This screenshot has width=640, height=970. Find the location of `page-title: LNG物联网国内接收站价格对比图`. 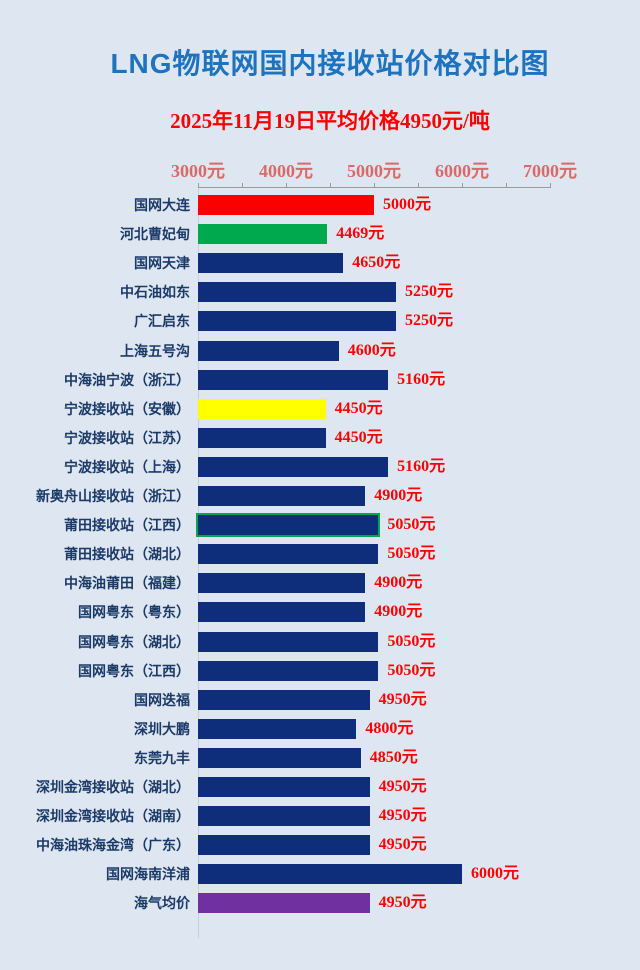

page-title: LNG物联网国内接收站价格对比图 is located at coordinates (330, 63).